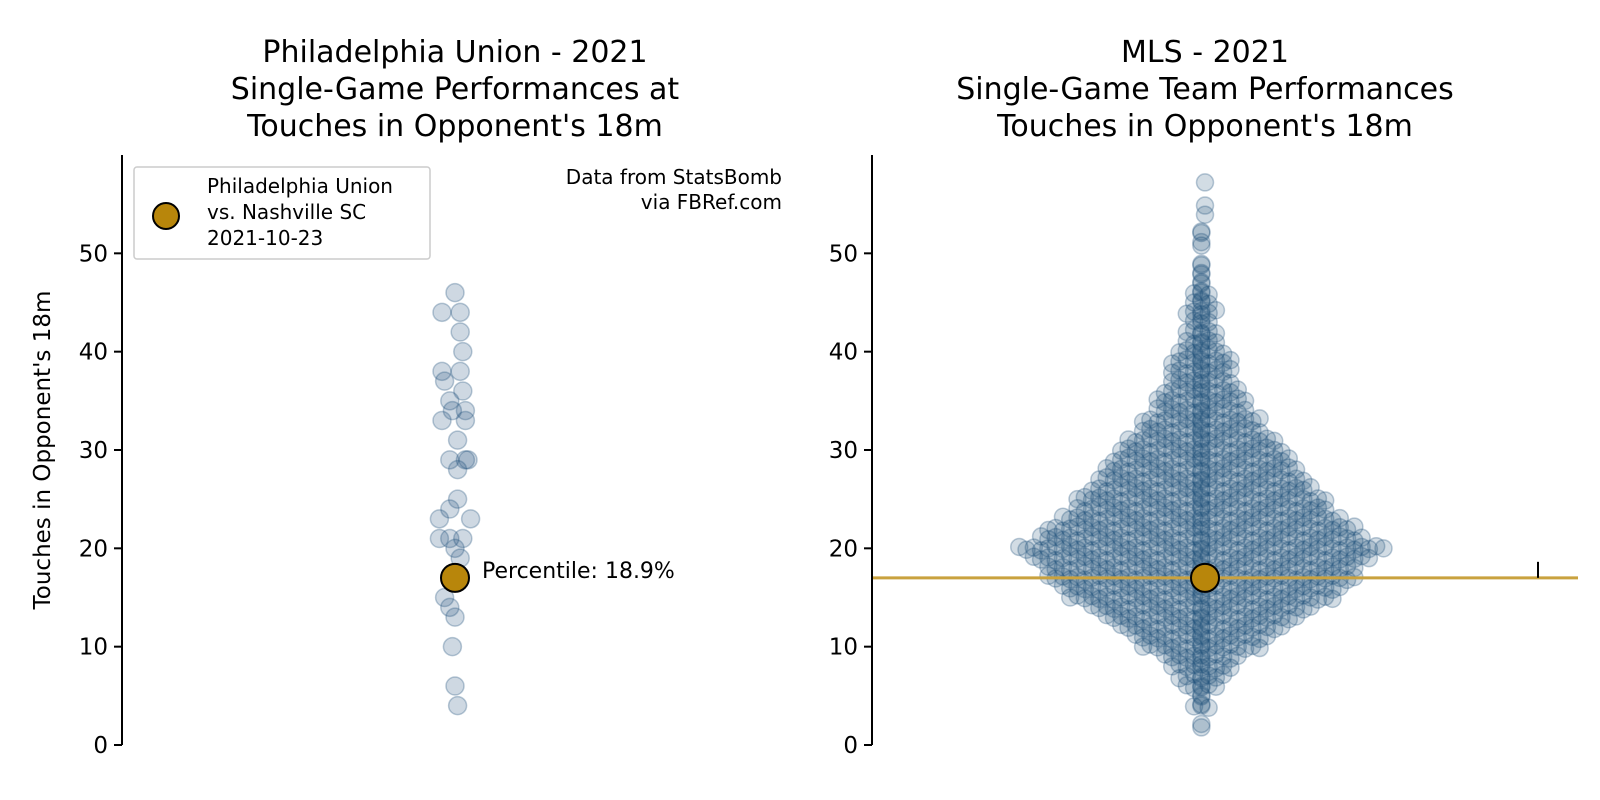  I want to click on y-axis-left: 0 10 20 30 40 50, so click(101, 457).